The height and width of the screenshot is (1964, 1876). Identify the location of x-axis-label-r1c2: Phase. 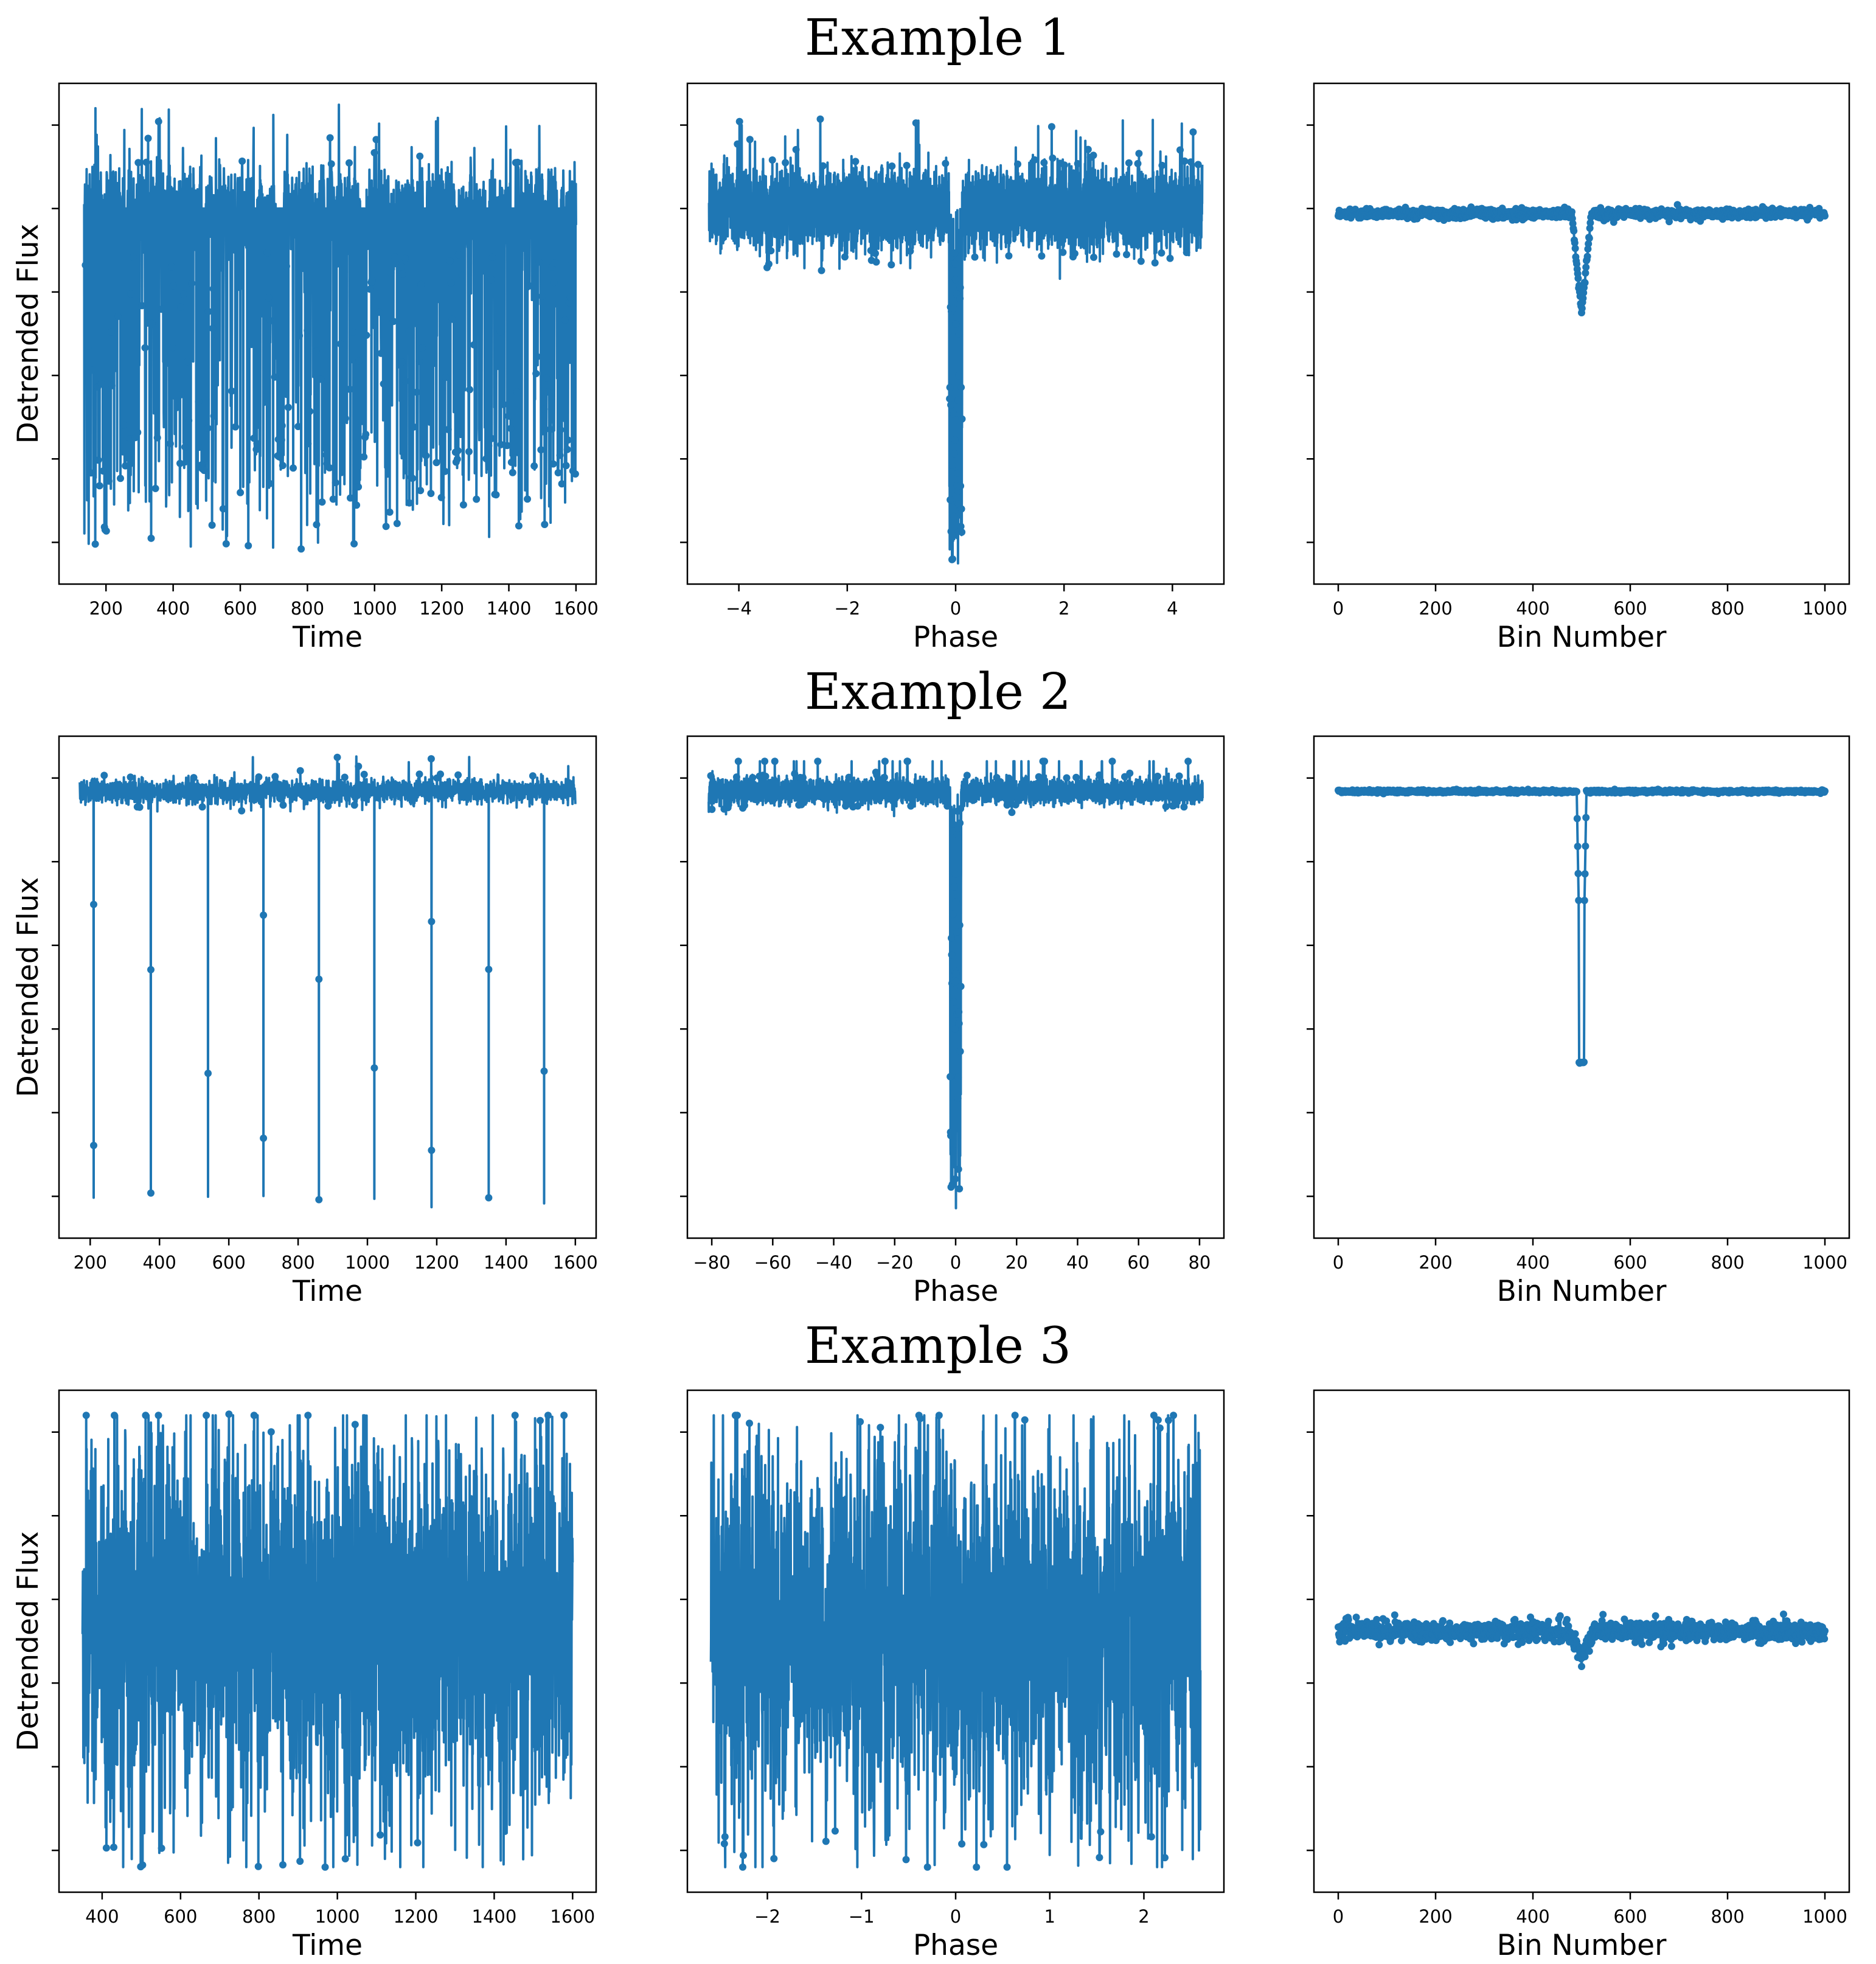
(955, 637).